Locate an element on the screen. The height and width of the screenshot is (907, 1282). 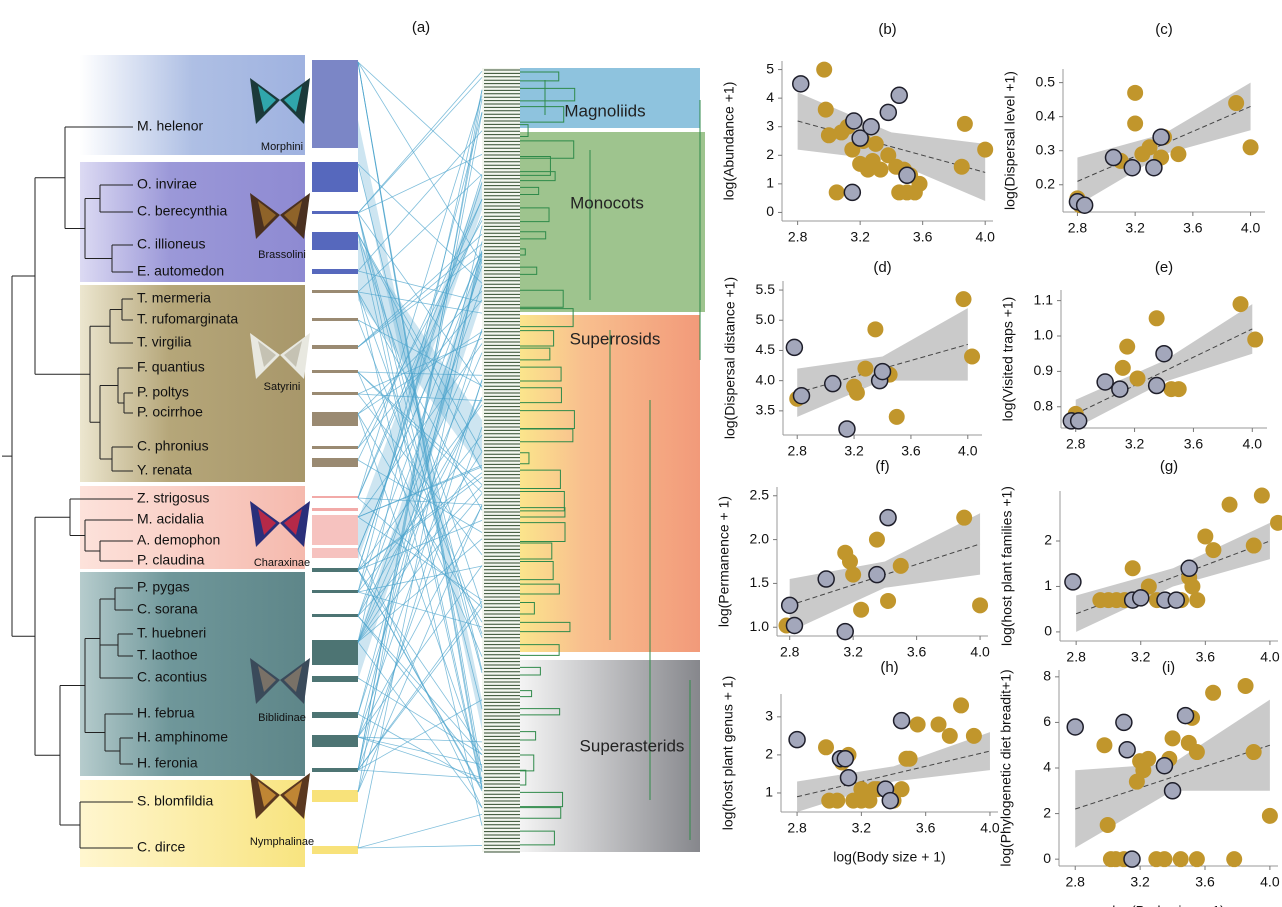
panel-title: (b) is located at coordinates (887, 29).